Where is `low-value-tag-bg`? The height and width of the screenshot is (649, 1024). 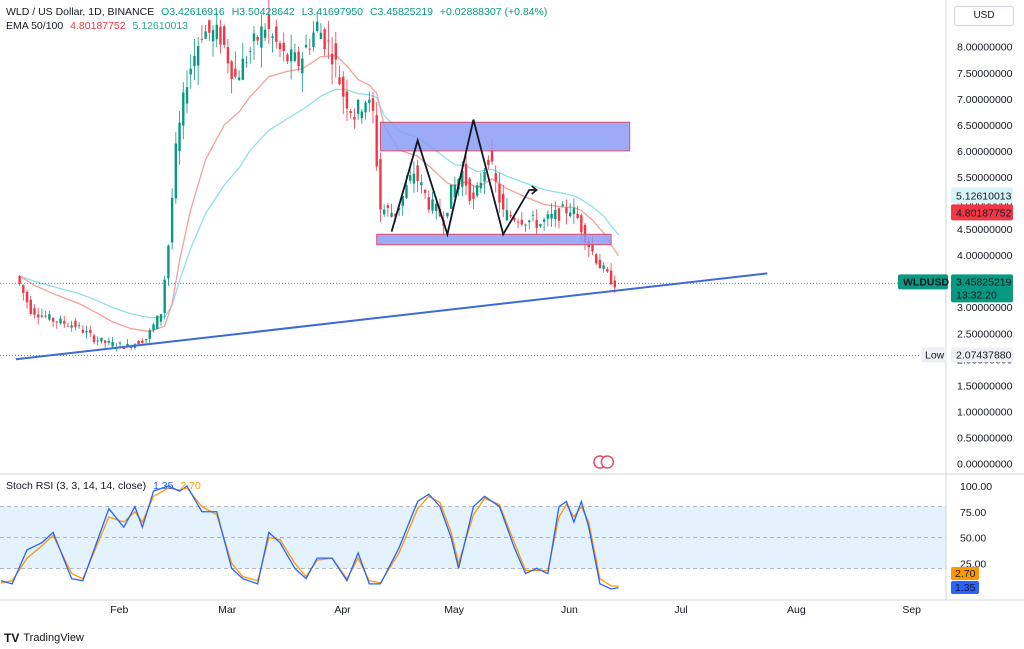
low-value-tag-bg is located at coordinates (982, 355).